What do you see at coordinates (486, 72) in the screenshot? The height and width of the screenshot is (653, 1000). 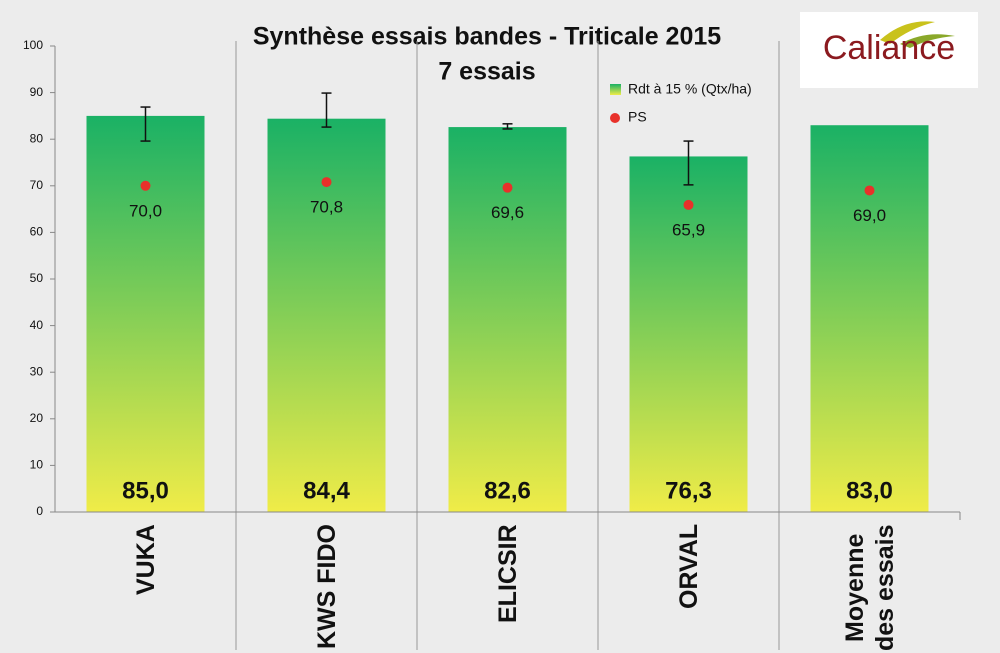 I see `chart-subtitle: 7 essais` at bounding box center [486, 72].